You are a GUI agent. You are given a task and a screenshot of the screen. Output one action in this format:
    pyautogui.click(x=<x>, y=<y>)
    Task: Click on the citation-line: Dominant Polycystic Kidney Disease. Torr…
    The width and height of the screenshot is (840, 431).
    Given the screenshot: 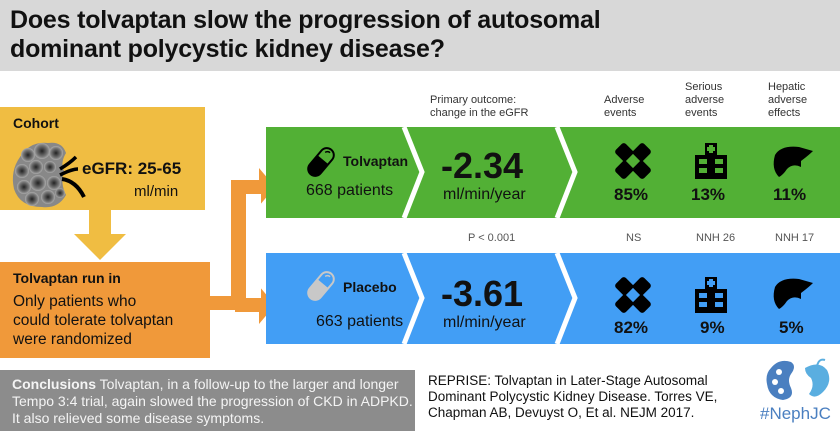 What is the action you would take?
    pyautogui.click(x=573, y=396)
    